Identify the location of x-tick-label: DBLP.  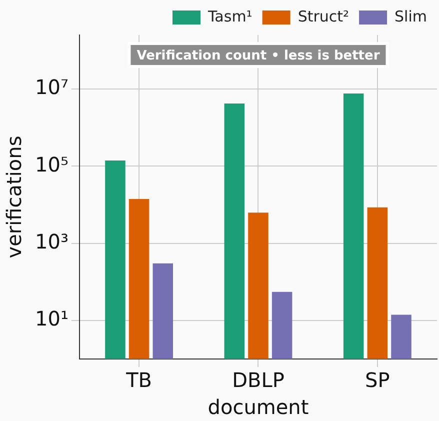
(258, 380).